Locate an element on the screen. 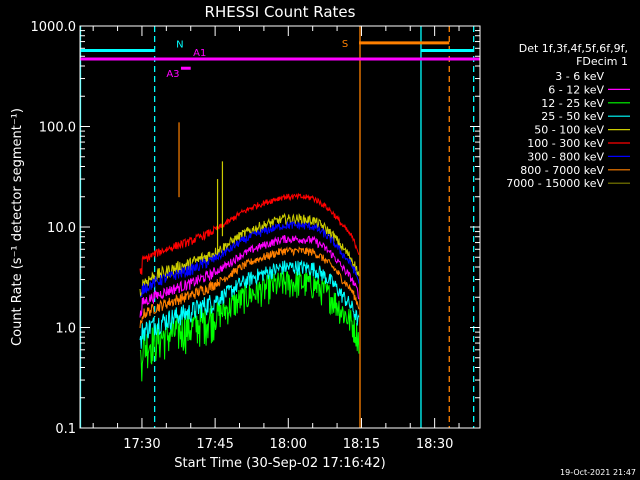 This screenshot has height=480, width=640. flag-label-0: N is located at coordinates (179, 45).